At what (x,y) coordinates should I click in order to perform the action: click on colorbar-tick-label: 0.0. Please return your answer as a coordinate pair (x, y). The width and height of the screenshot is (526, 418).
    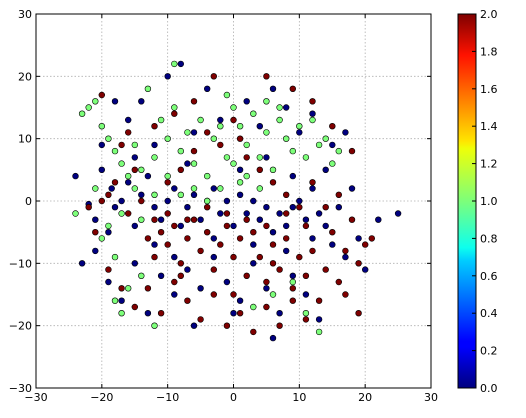
    Looking at the image, I should click on (489, 388).